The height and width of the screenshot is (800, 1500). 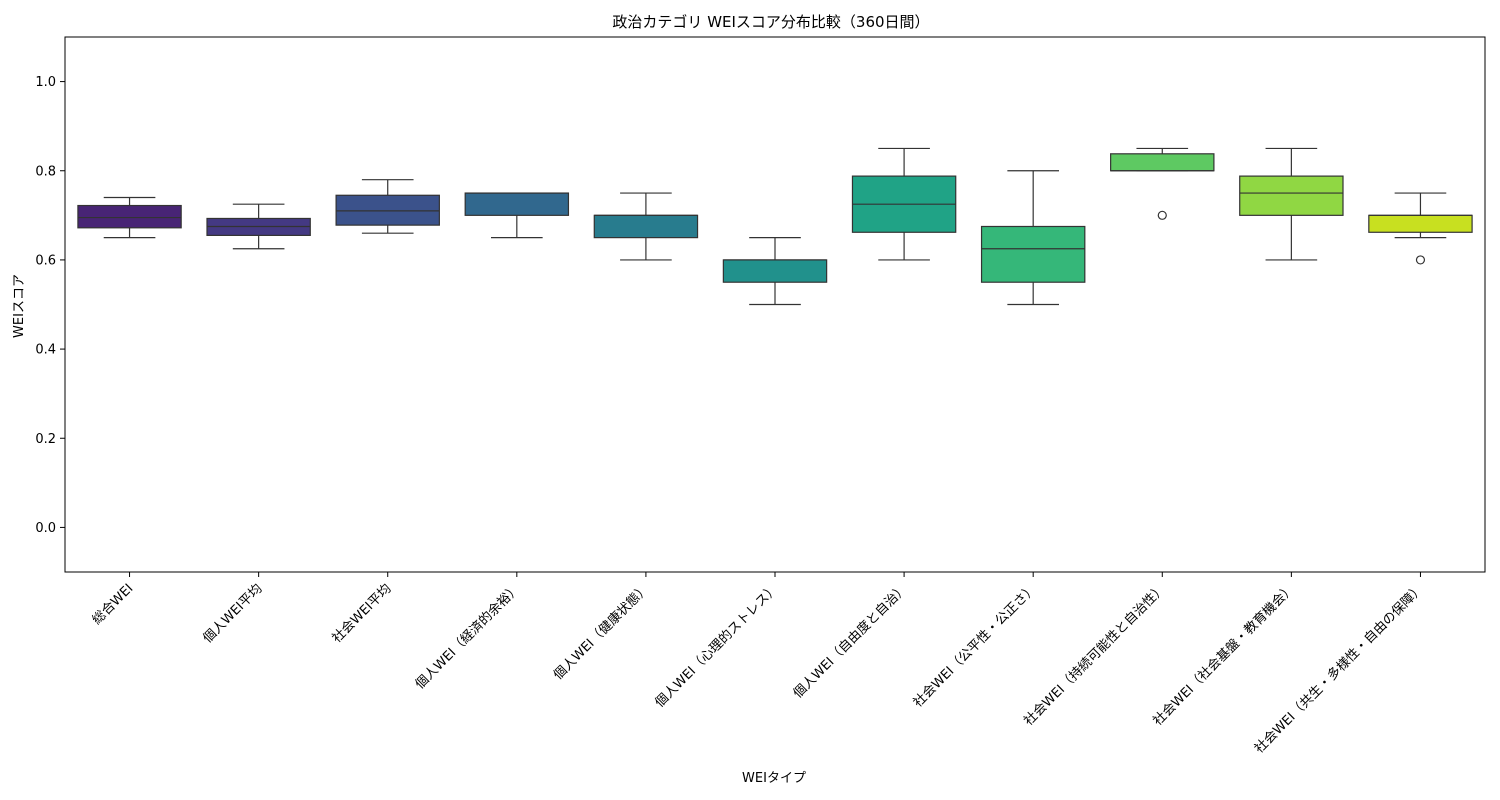 What do you see at coordinates (45, 528) in the screenshot?
I see `y-tick-label: 0.0` at bounding box center [45, 528].